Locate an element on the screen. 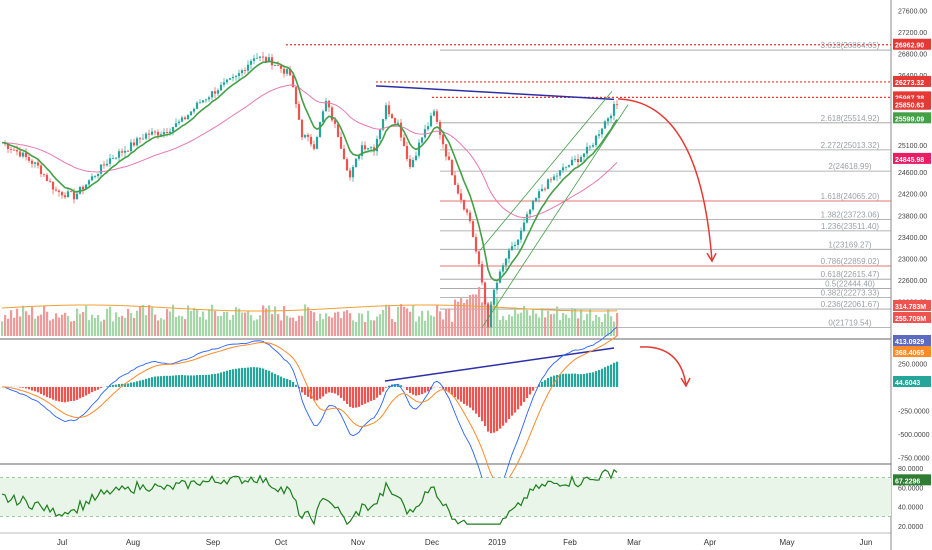 This screenshot has width=932, height=550. macd-divergence-trendline is located at coordinates (499, 364).